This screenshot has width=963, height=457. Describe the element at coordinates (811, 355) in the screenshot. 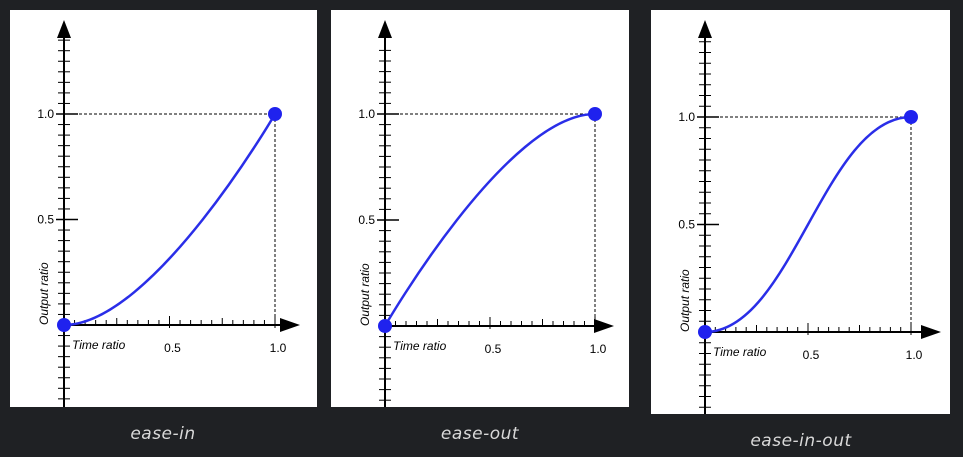

I see `ease-in-out-x-tick-label: 0.5` at that location.